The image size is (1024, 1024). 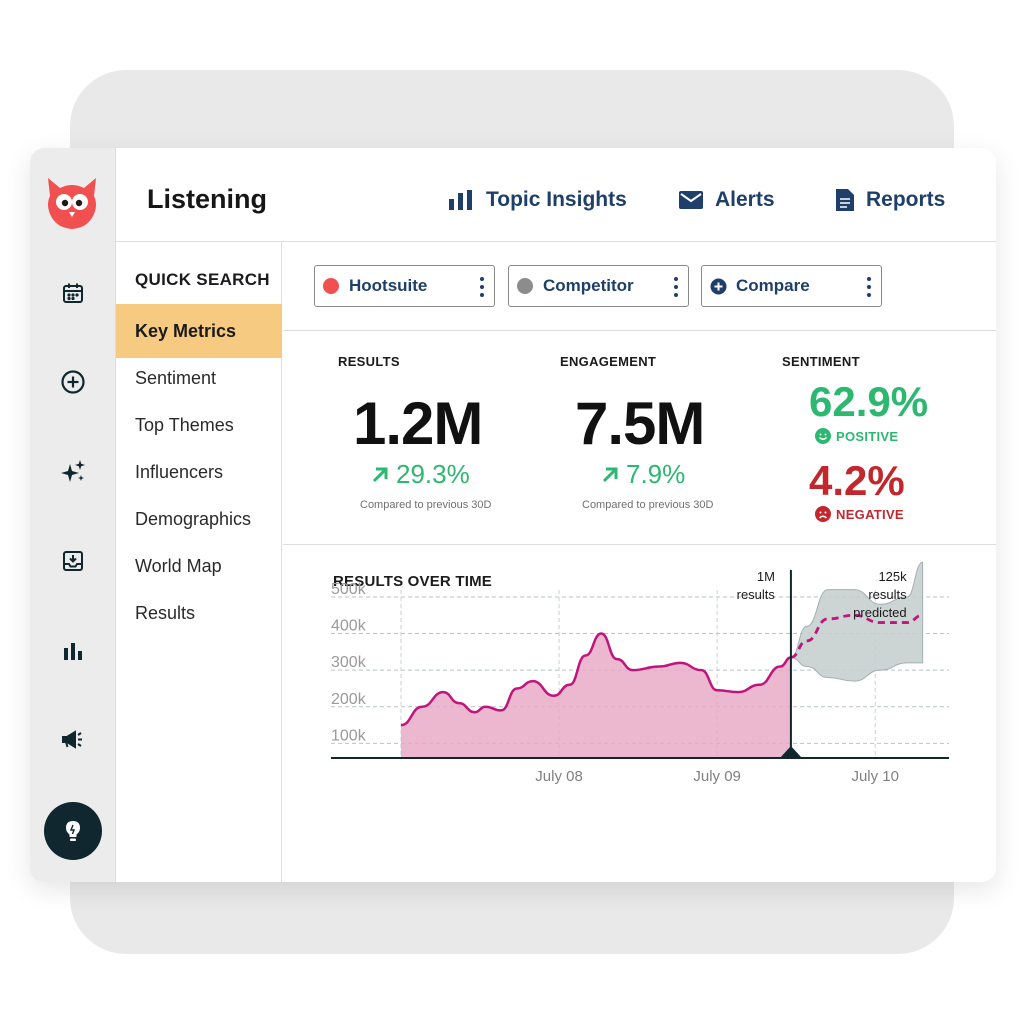 I want to click on sentiment-positive-value: 62.9%, so click(x=869, y=401).